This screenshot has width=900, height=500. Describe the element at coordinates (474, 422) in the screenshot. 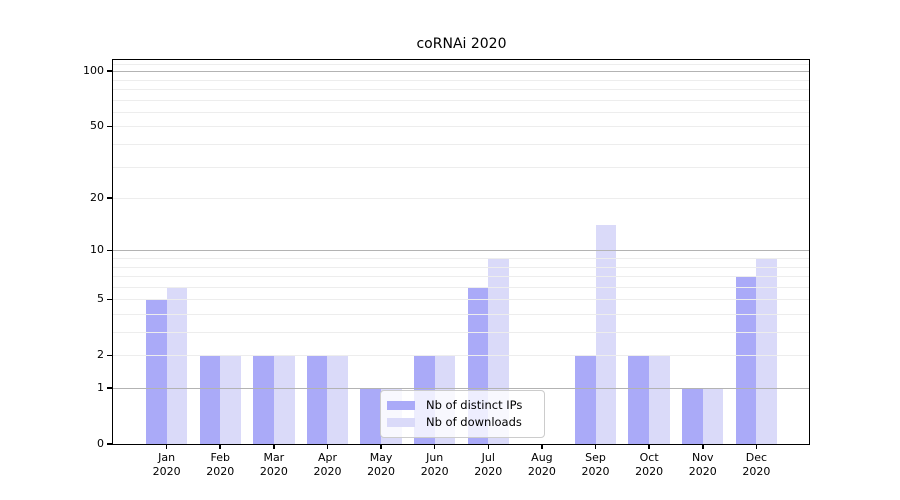

I see `legend-label-downloads: Nb of downloads` at that location.